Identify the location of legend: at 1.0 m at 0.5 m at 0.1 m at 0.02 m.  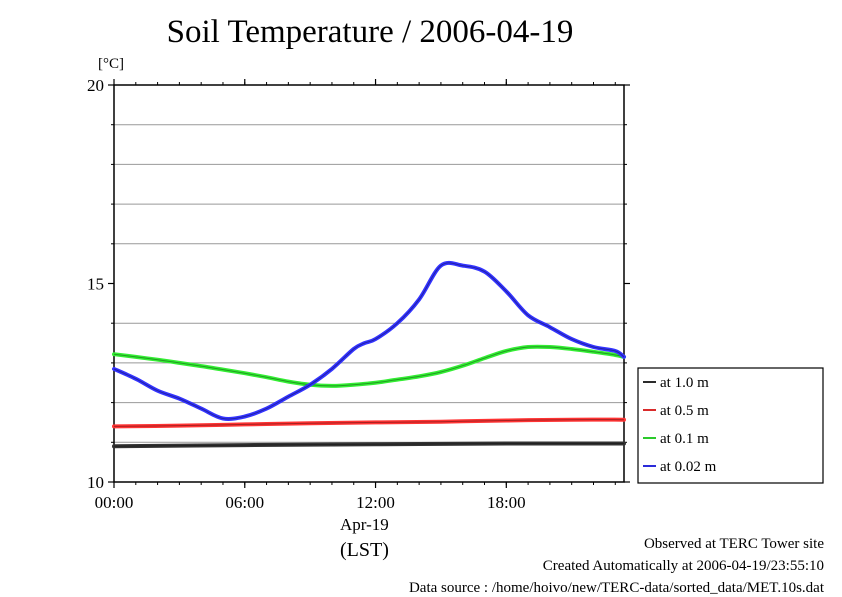
(730, 425).